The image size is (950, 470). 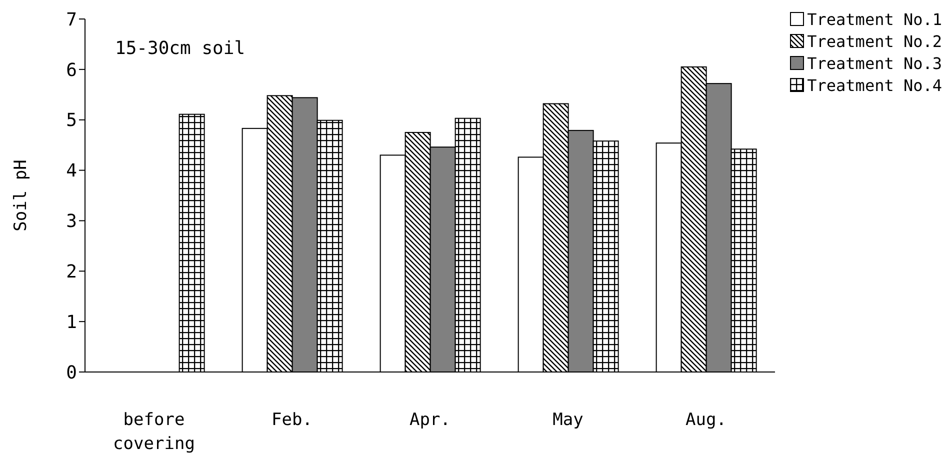 I want to click on panel-note: 15-30cm soil, so click(x=180, y=48).